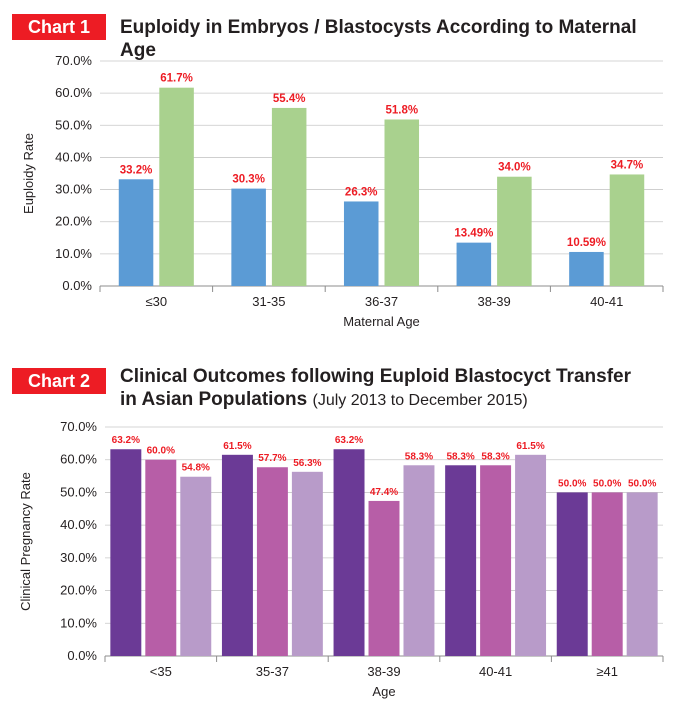 This screenshot has width=675, height=711. I want to click on data-label: 57.7%, so click(272, 458).